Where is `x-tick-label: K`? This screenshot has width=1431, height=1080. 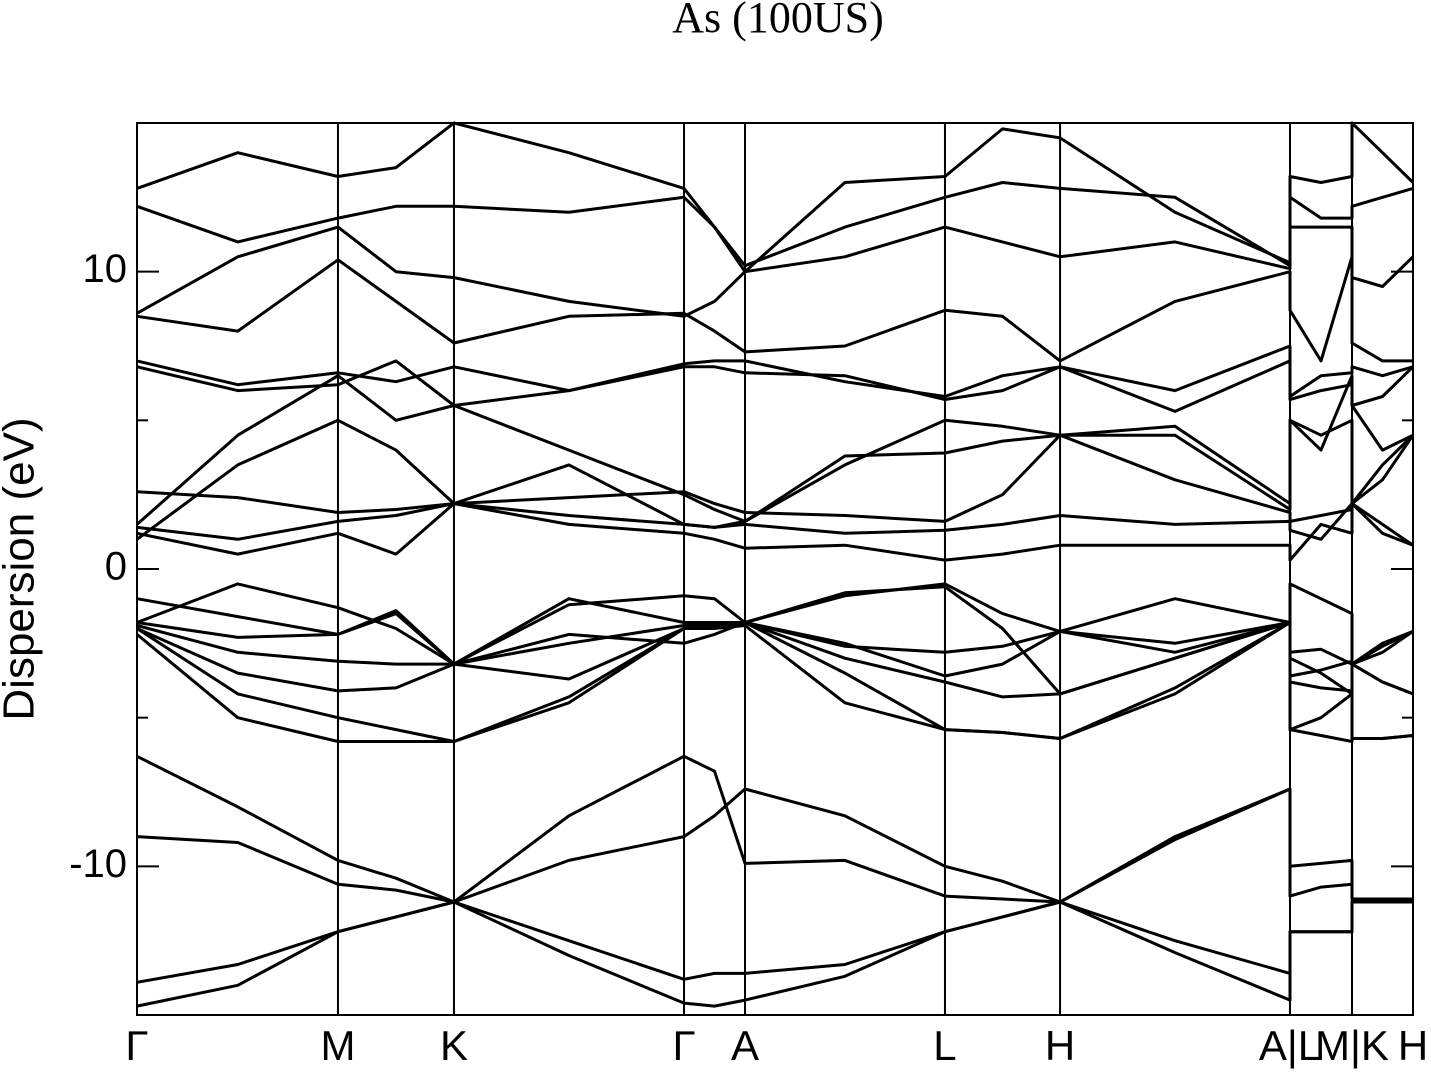 x-tick-label: K is located at coordinates (454, 1045).